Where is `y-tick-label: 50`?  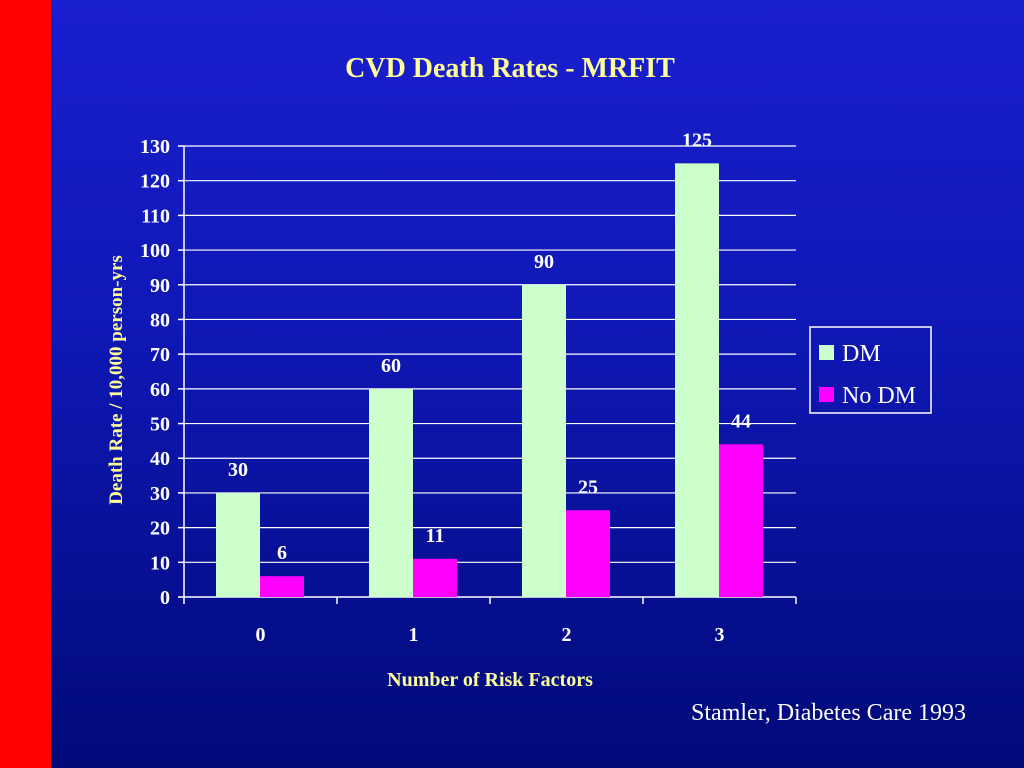 y-tick-label: 50 is located at coordinates (160, 425).